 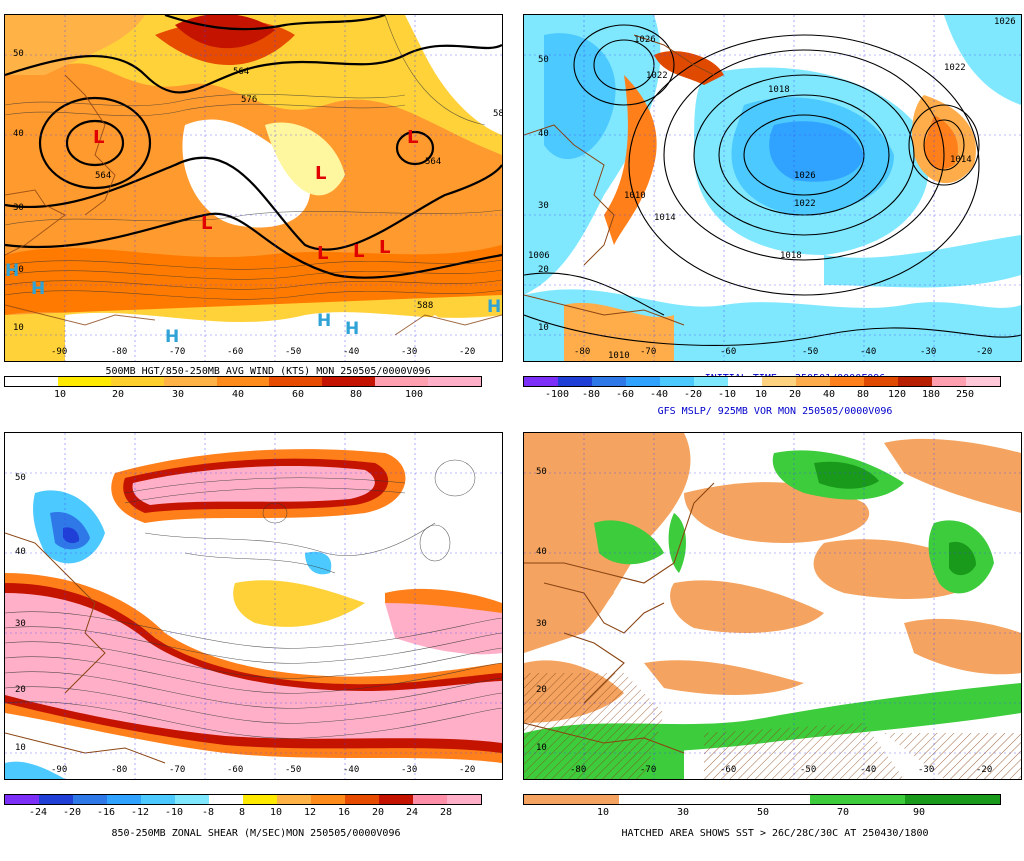 I want to click on colorbar-tick: -24, so click(x=38, y=812).